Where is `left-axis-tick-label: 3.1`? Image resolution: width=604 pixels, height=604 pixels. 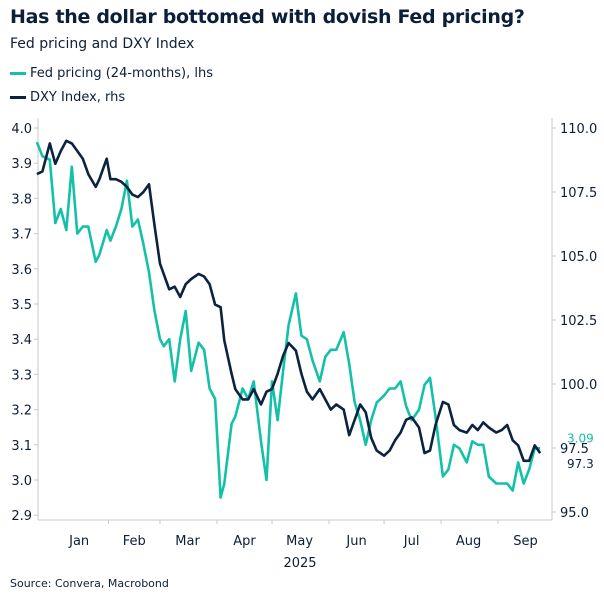 left-axis-tick-label: 3.1 is located at coordinates (21, 446).